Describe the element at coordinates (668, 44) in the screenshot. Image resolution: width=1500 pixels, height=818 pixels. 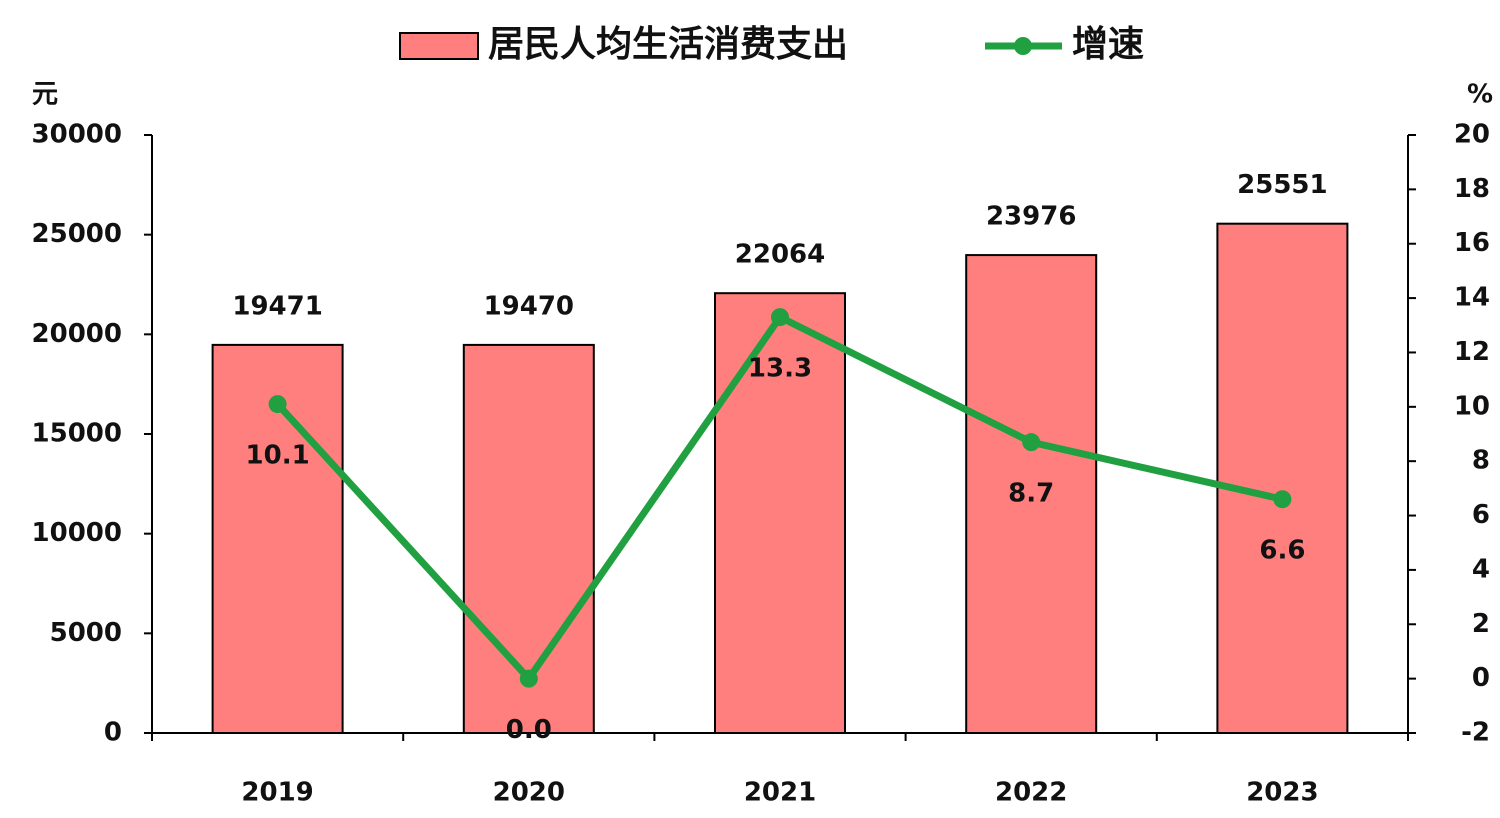
I see `legend-text: 居民人均生活消费支出` at that location.